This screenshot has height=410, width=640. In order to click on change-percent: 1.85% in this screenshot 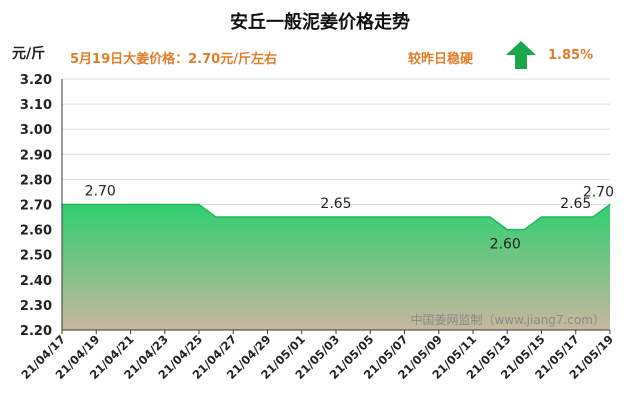, I will do `click(571, 55)`.